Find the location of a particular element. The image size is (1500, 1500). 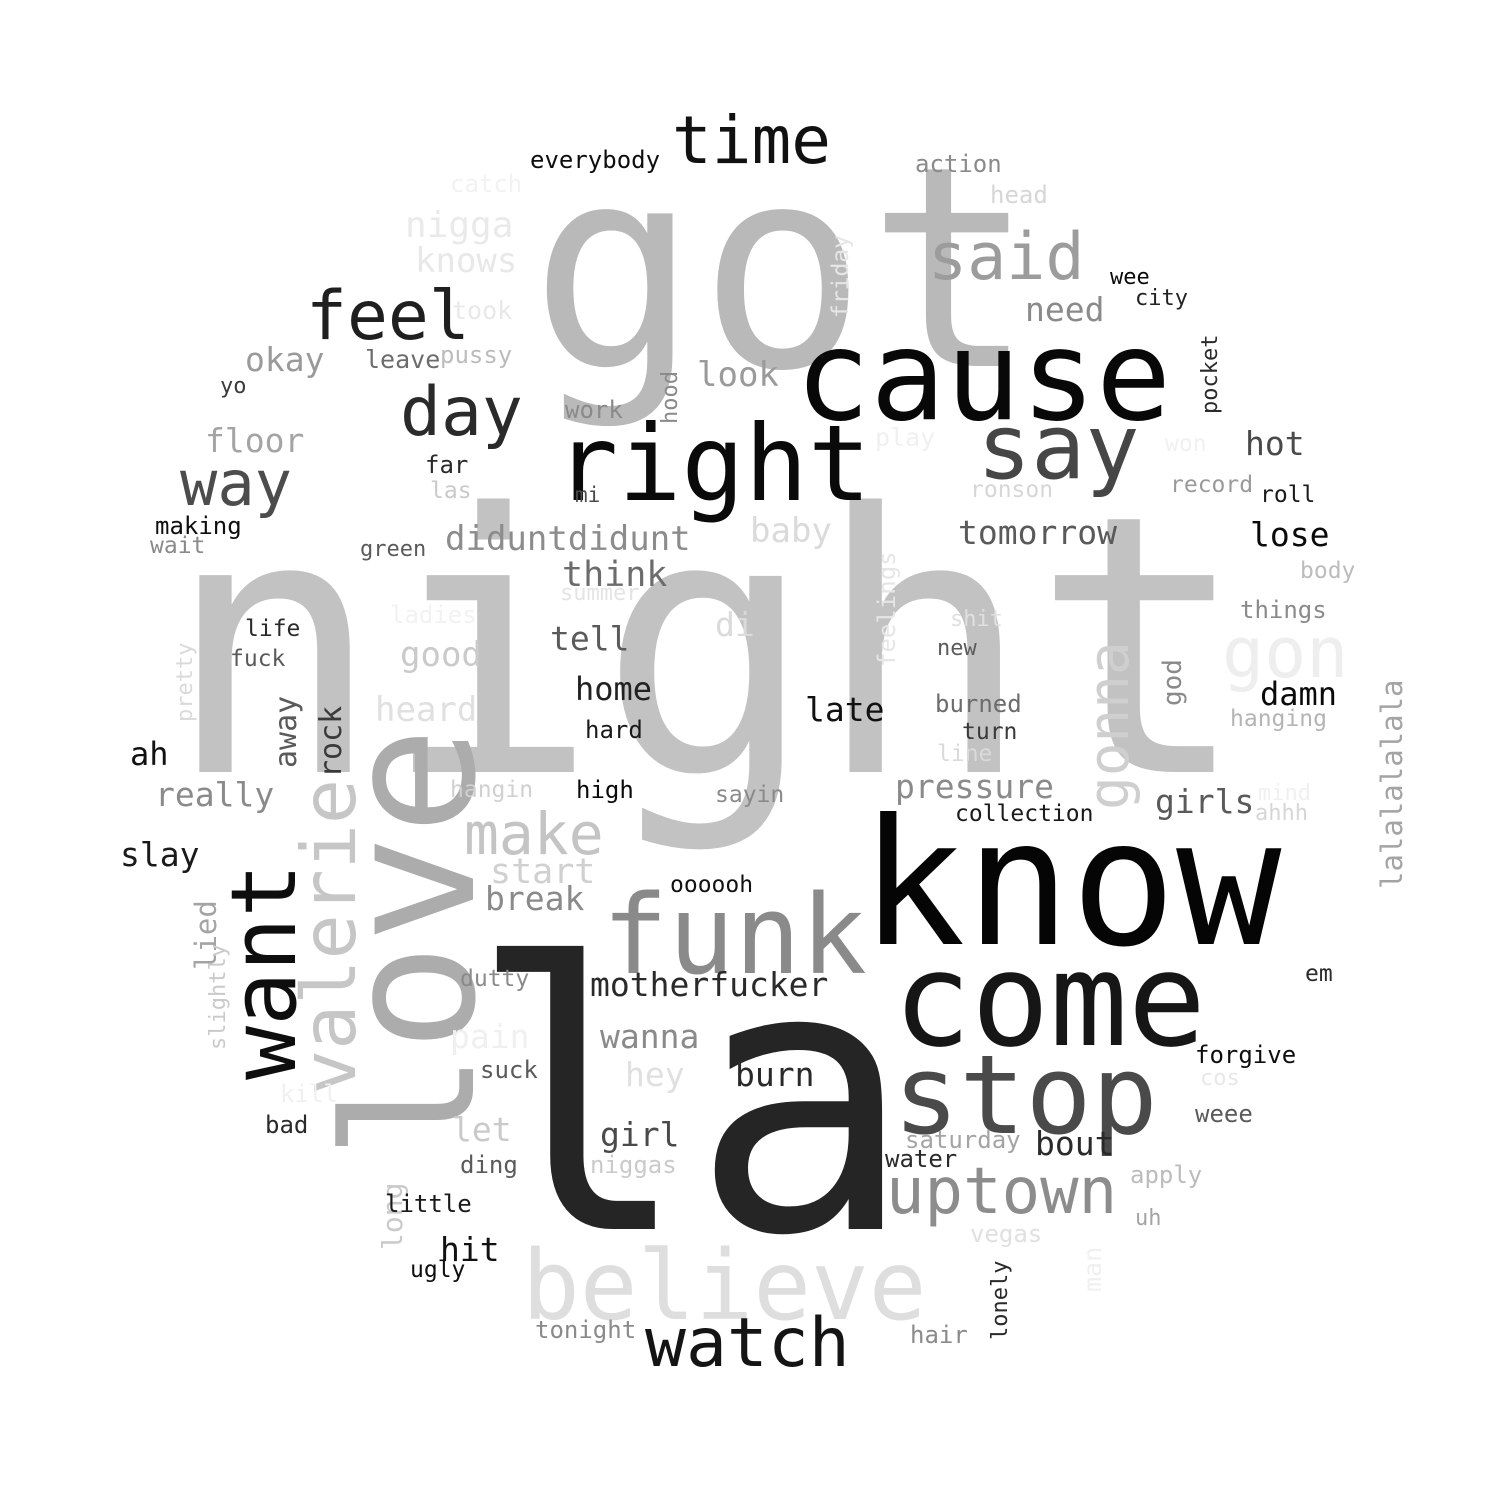

word-hanging: hanging is located at coordinates (1278, 719).